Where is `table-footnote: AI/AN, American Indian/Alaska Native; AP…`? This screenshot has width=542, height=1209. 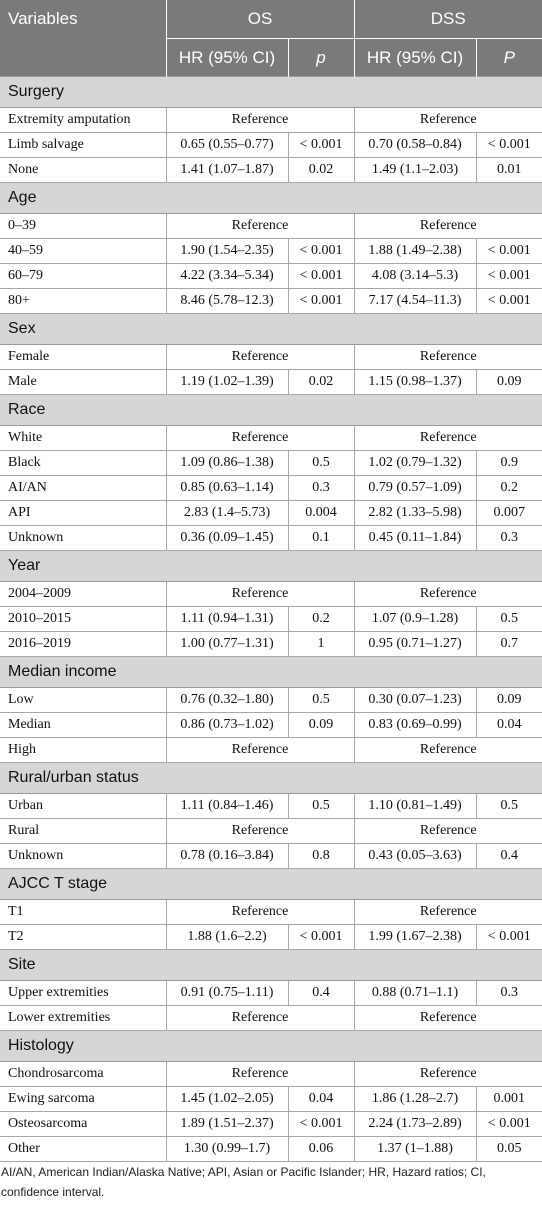 table-footnote: AI/AN, American Indian/Alaska Native; AP… is located at coordinates (243, 1182).